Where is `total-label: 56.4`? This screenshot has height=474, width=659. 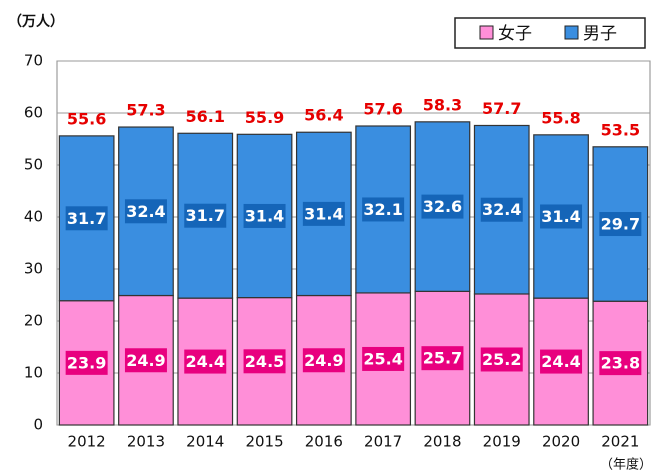 total-label: 56.4 is located at coordinates (323, 115).